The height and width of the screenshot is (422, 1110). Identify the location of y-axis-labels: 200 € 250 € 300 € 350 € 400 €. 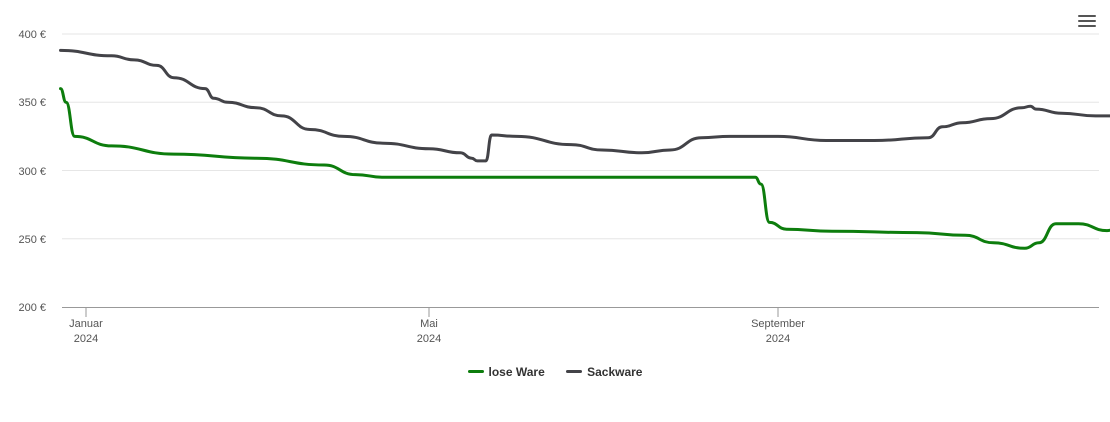
(32, 171).